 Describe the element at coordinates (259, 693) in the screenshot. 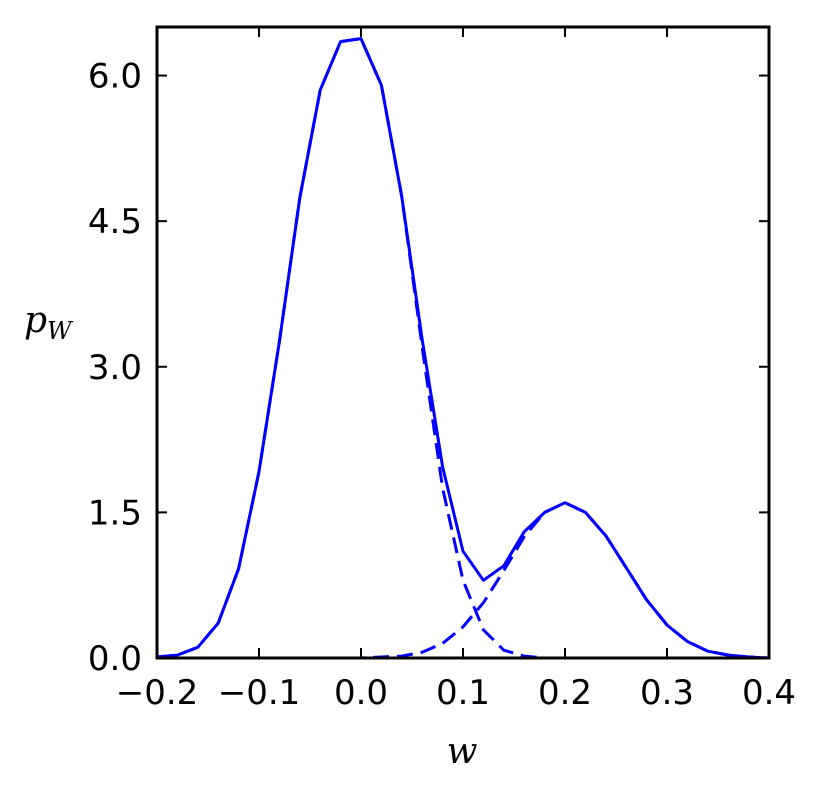

I see `x-tick-label: −0.1` at that location.